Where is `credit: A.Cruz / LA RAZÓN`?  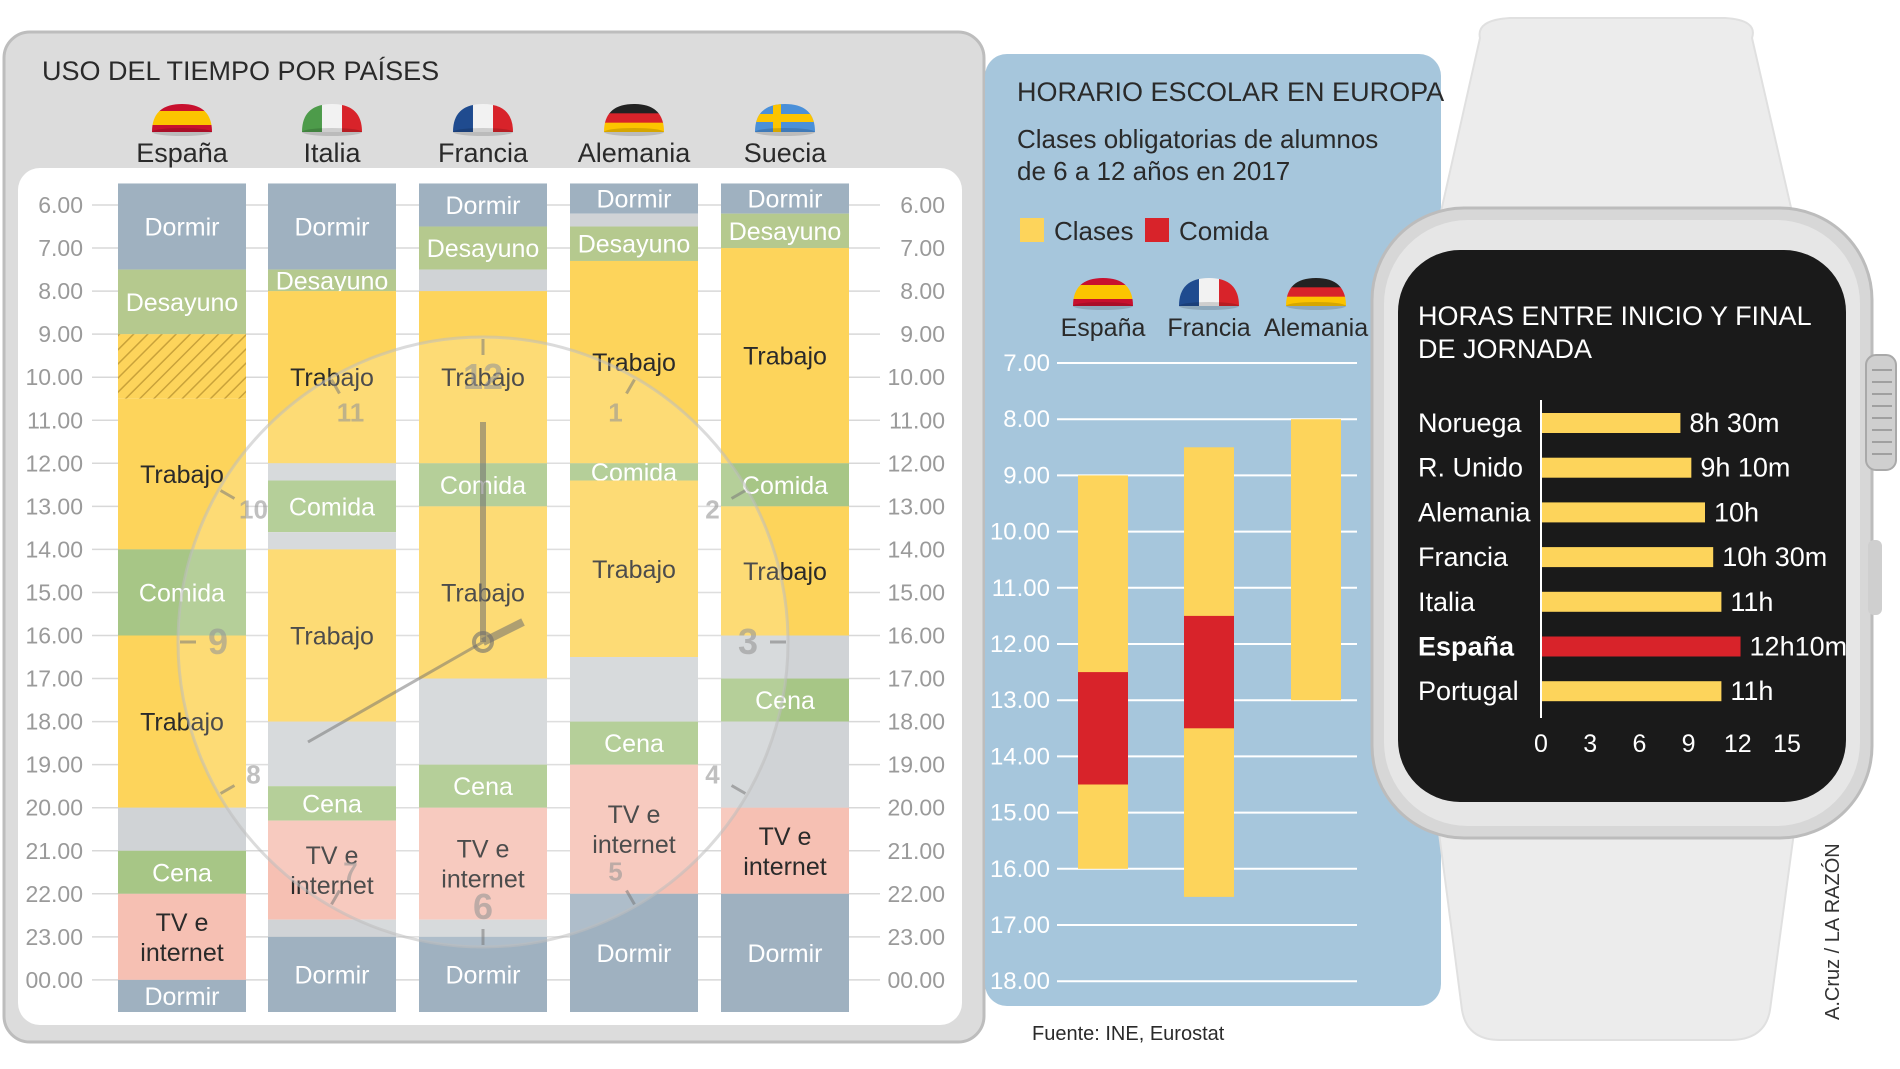
credit: A.Cruz / LA RAZÓN is located at coordinates (1833, 931).